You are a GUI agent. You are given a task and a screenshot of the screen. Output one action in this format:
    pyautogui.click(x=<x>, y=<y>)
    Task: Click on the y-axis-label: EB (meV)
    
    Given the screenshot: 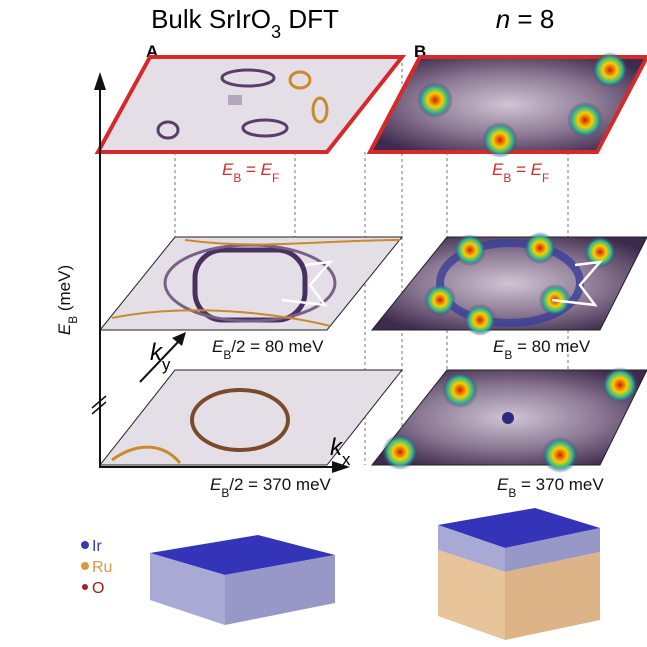 What is the action you would take?
    pyautogui.click(x=67, y=300)
    